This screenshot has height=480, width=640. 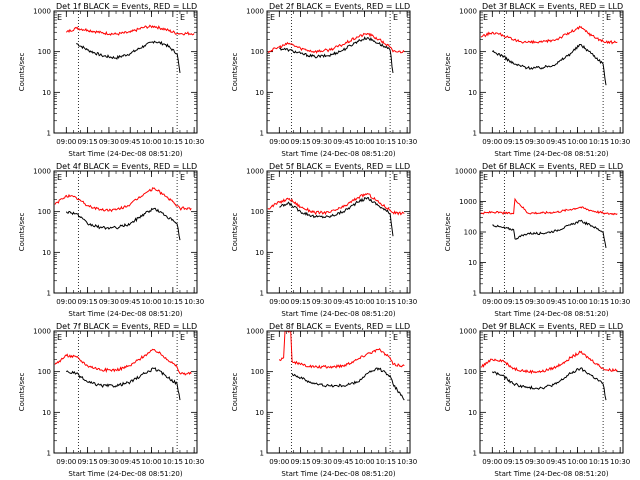 What do you see at coordinates (126, 6) in the screenshot?
I see `panel-title: Det 1f BLACK = Events, RED = LLD` at bounding box center [126, 6].